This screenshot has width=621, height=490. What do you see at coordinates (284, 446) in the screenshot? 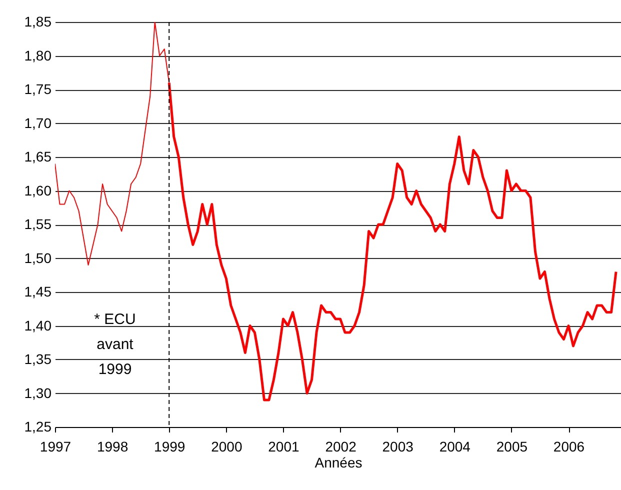
I see `x-tick-label: 2001` at bounding box center [284, 446].